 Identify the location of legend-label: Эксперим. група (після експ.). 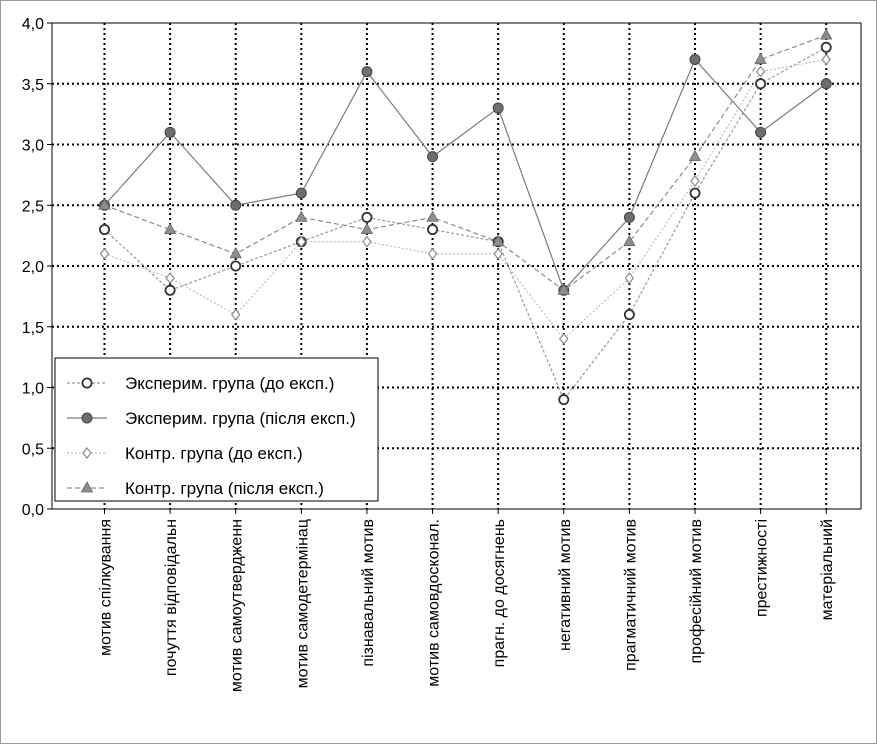
(240, 418).